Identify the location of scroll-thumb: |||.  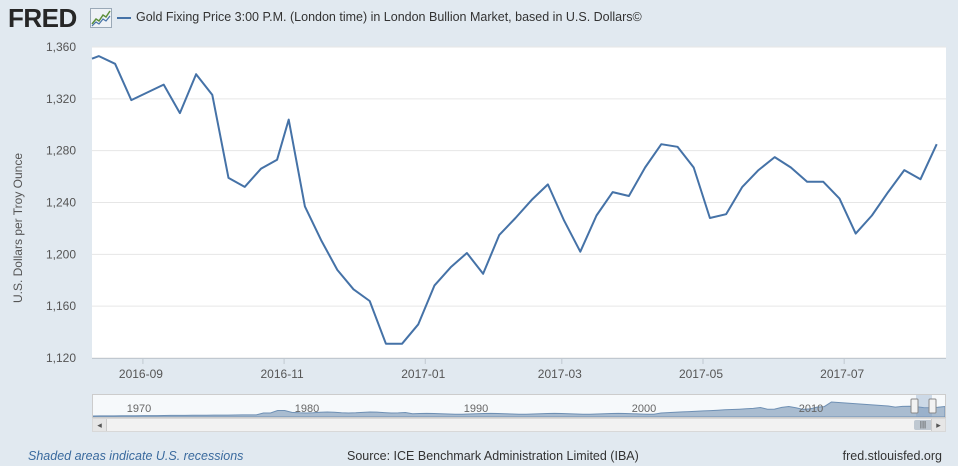
(923, 425).